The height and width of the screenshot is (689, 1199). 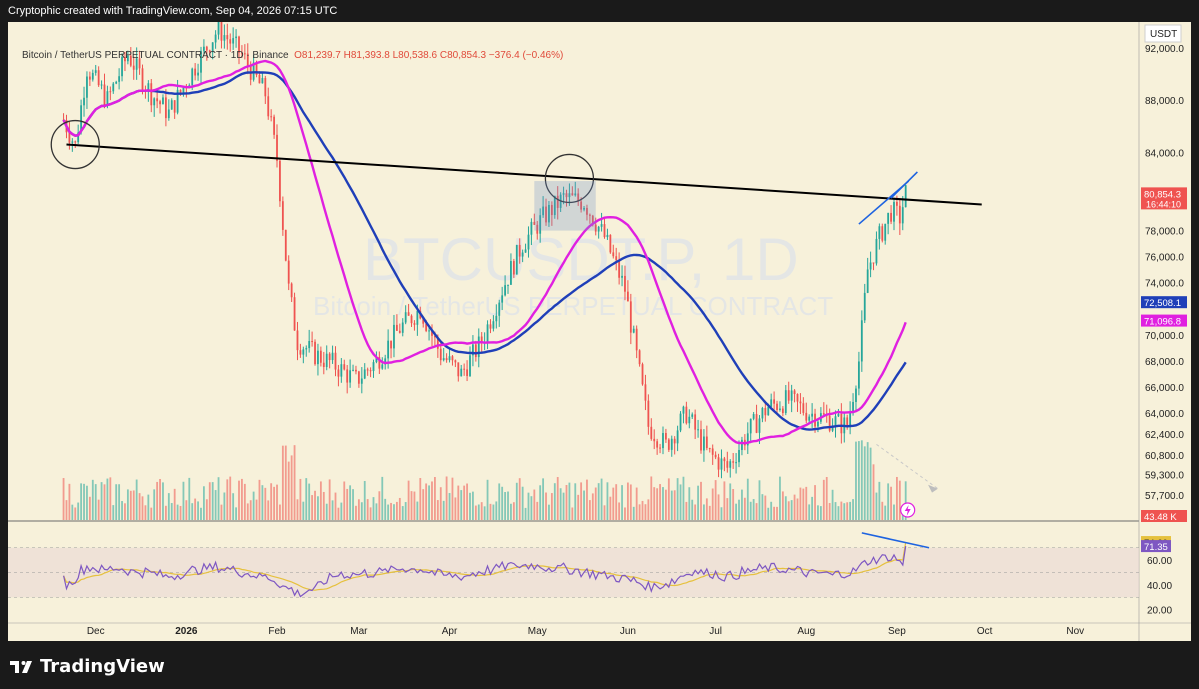 What do you see at coordinates (1164, 414) in the screenshot?
I see `price-tick-label: 64,000.0` at bounding box center [1164, 414].